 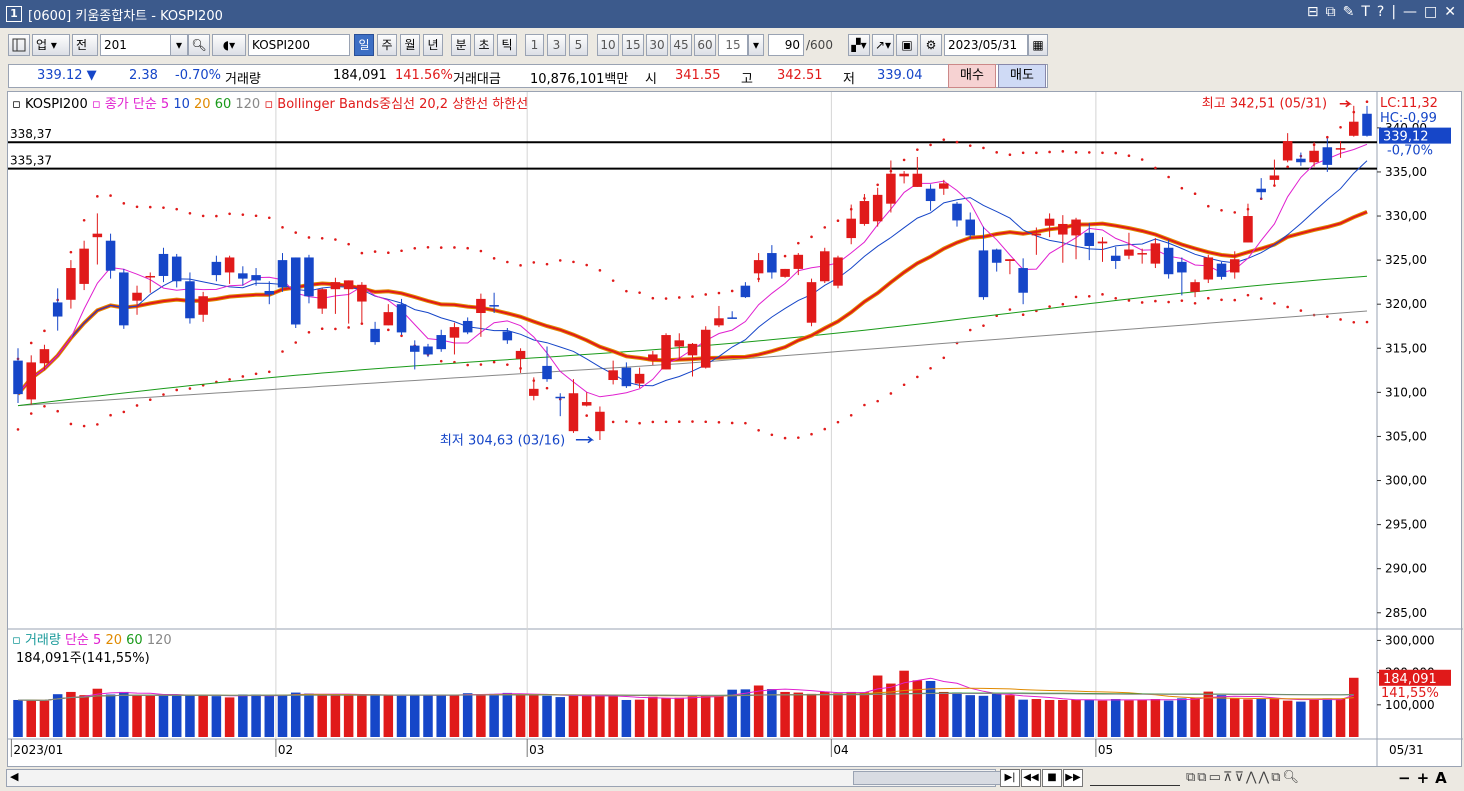 I want to click on date-input: 2023/05/31, so click(x=986, y=45).